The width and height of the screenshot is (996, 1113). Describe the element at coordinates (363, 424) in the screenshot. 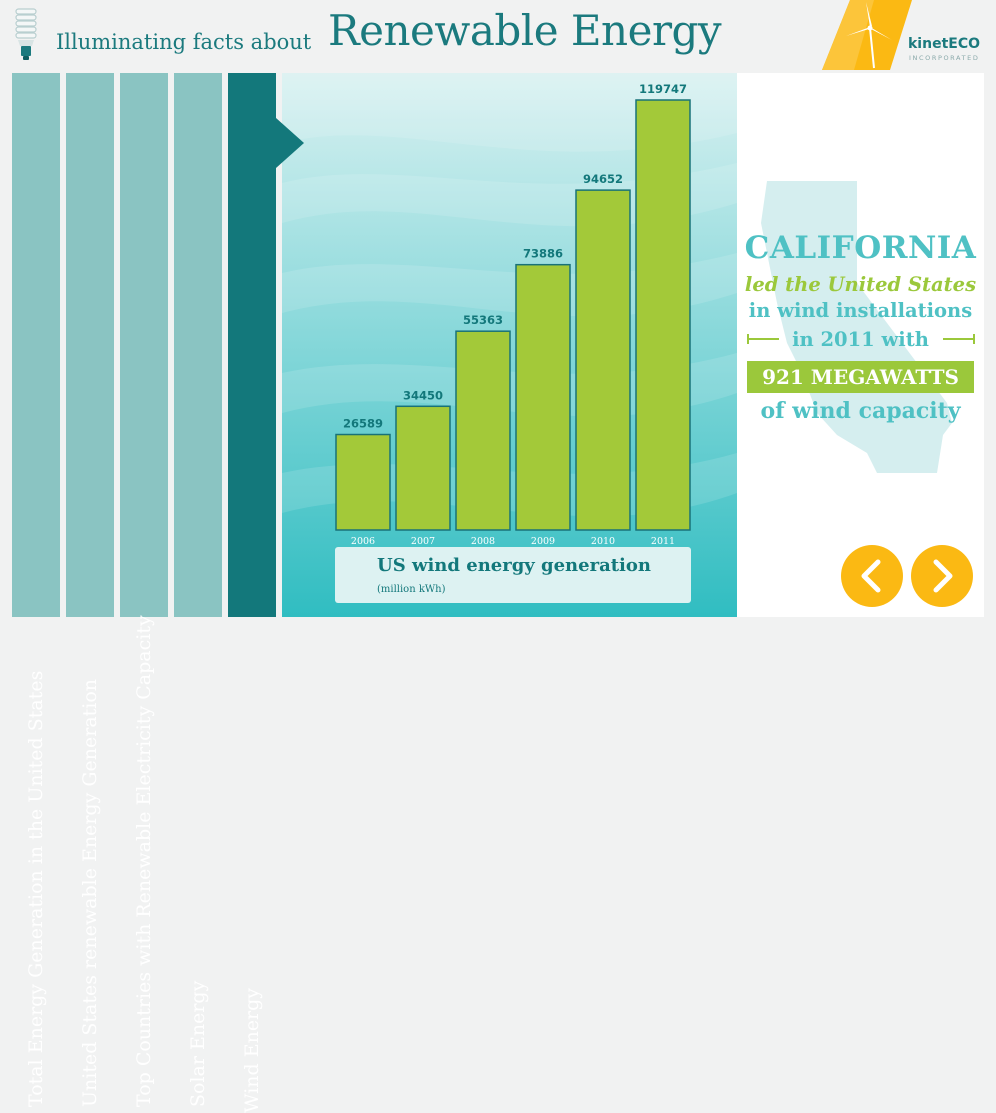

I see `data-label-2006: 26589` at that location.